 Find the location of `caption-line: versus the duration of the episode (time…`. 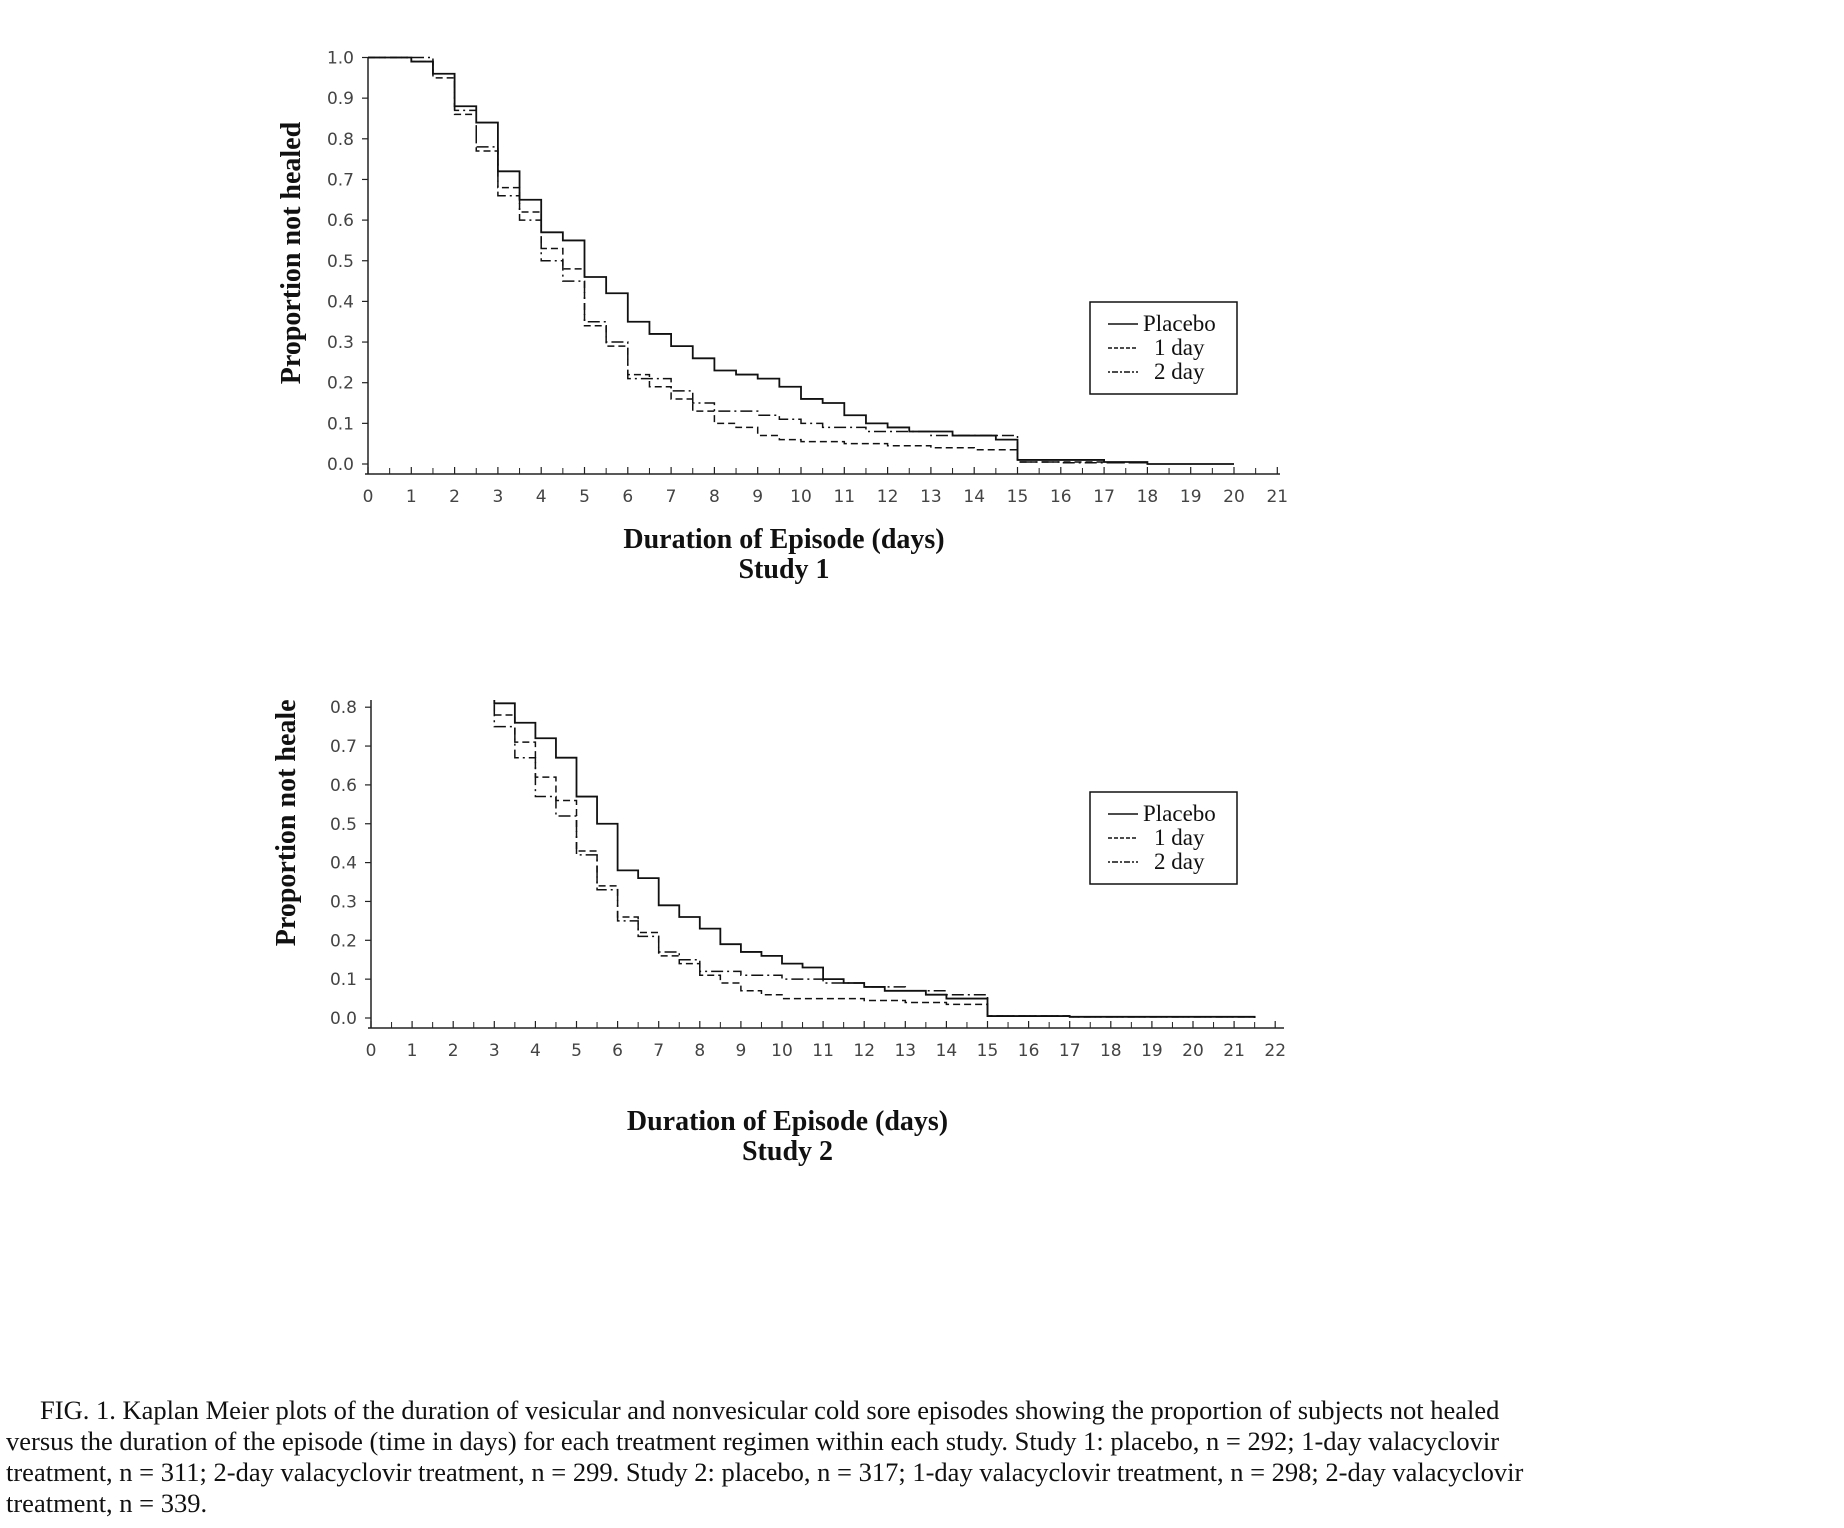

caption-line: versus the duration of the episode (time… is located at coordinates (753, 1441).